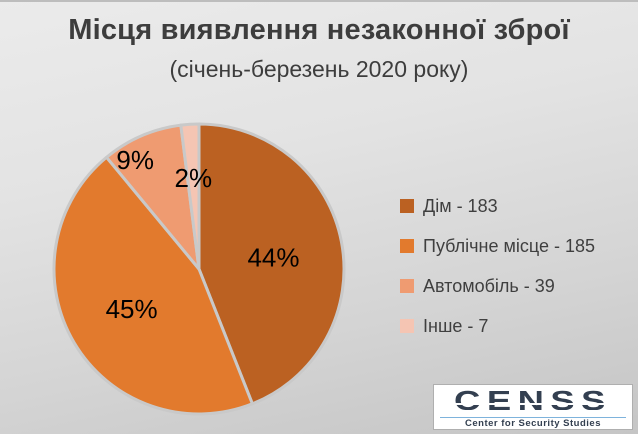 This screenshot has height=434, width=638. Describe the element at coordinates (153, 197) in the screenshot. I see `pie-slice-car` at that location.